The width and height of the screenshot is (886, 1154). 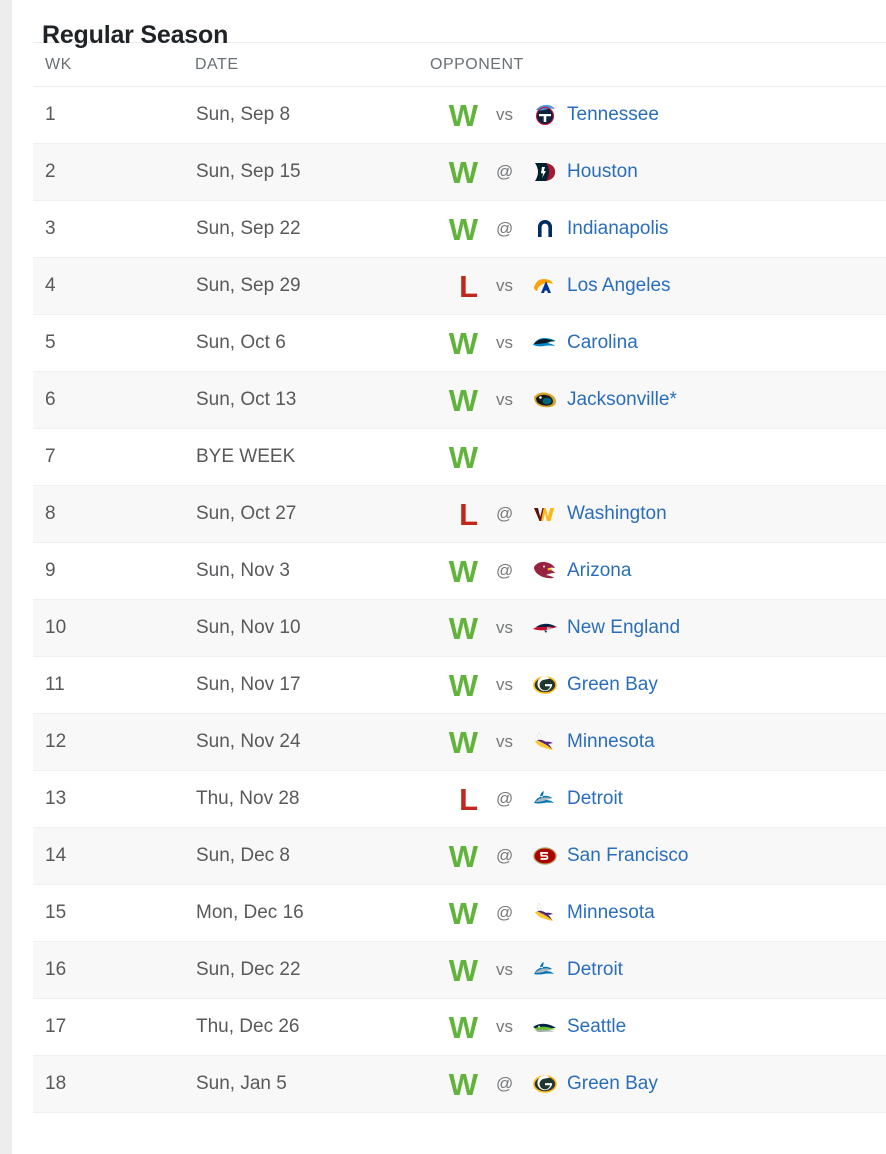 What do you see at coordinates (545, 1084) in the screenshot?
I see `packers-logo` at bounding box center [545, 1084].